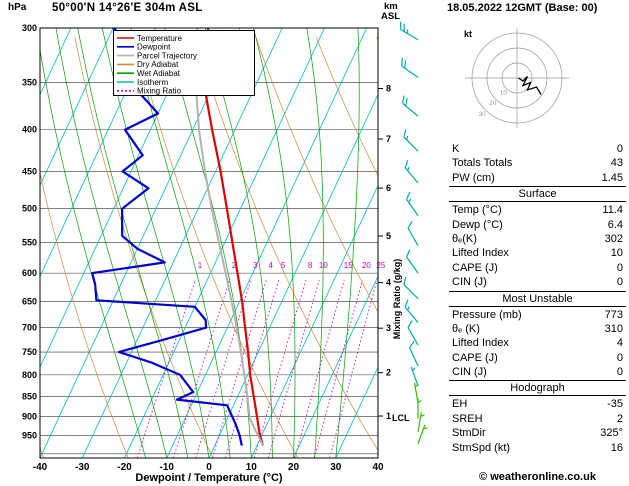 This screenshot has width=629, height=486. What do you see at coordinates (615, 224) in the screenshot?
I see `stat-value: 6.4` at bounding box center [615, 224].